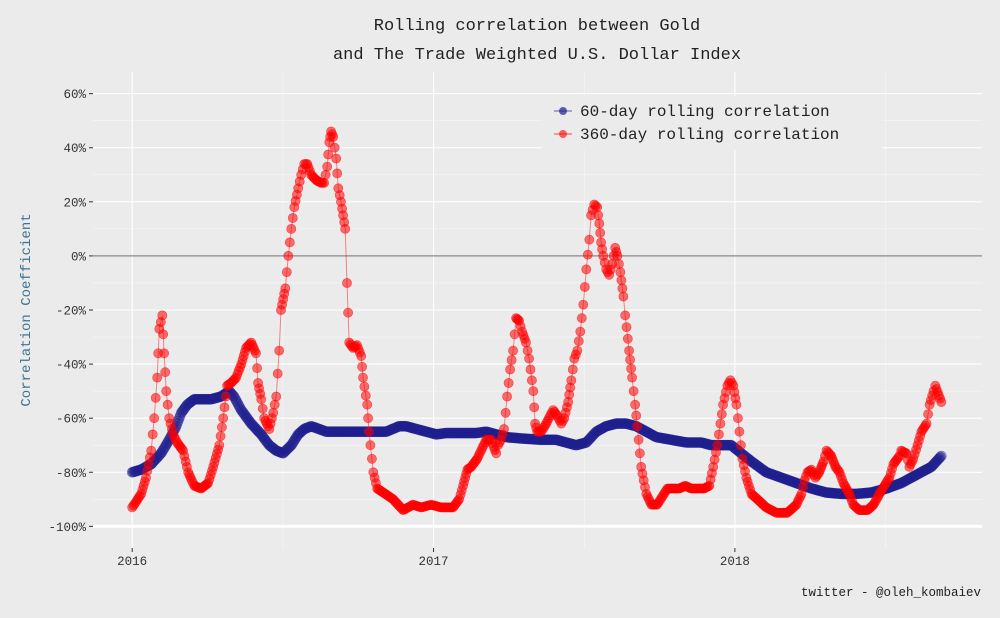  Describe the element at coordinates (891, 593) in the screenshot. I see `caption: twitter - @oleh_kombaiev` at that location.